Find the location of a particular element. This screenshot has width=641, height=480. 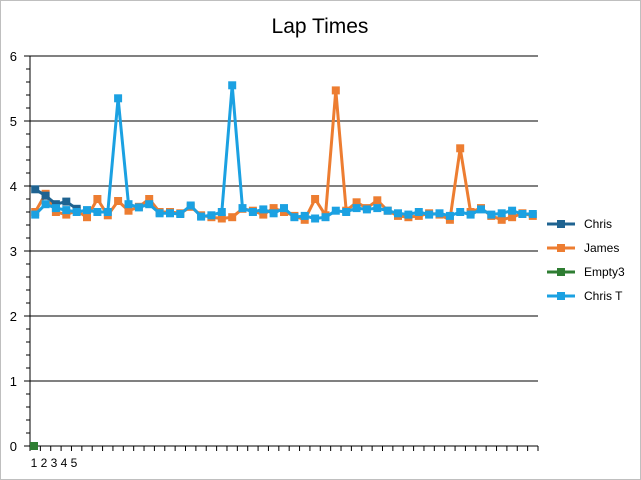

legend-swatch-marker-chris-t is located at coordinates (561, 296).